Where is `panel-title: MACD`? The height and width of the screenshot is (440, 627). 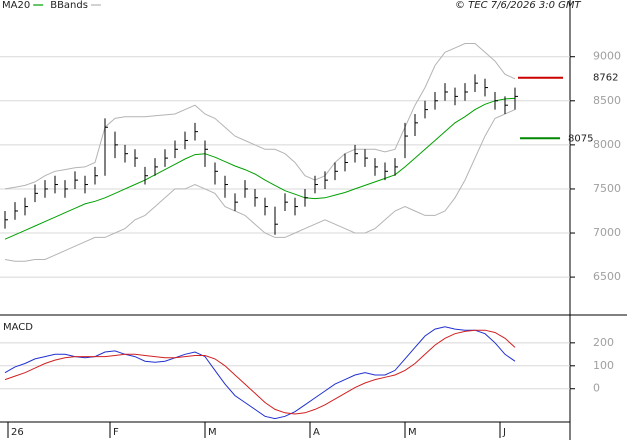 panel-title: MACD is located at coordinates (18, 327).